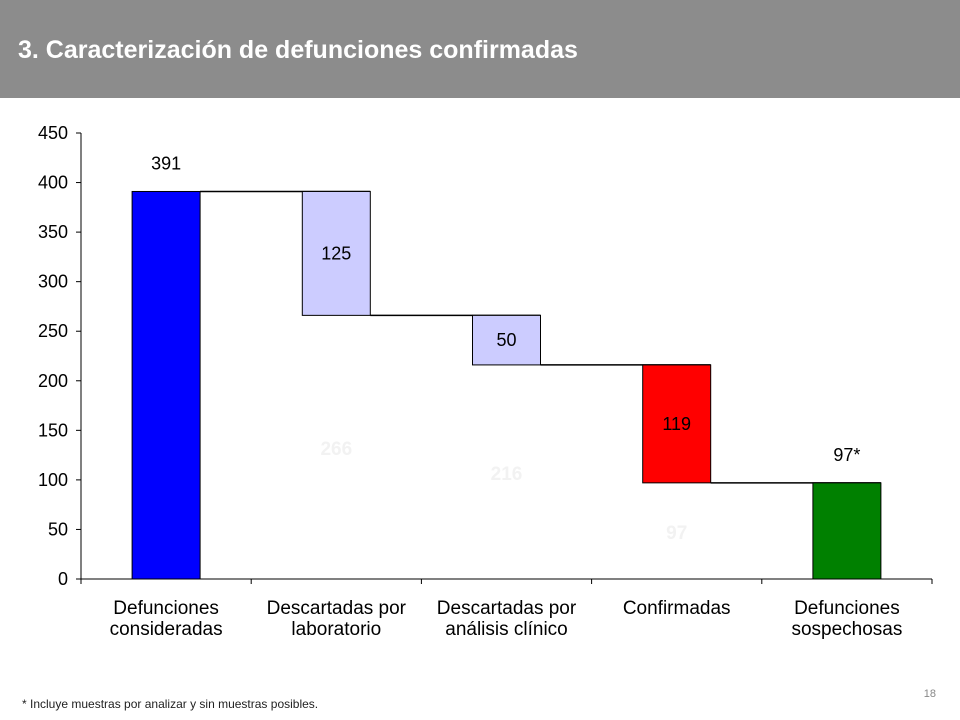 Image resolution: width=960 pixels, height=720 pixels. What do you see at coordinates (507, 474) in the screenshot?
I see `hidden-value-label: 216` at bounding box center [507, 474].